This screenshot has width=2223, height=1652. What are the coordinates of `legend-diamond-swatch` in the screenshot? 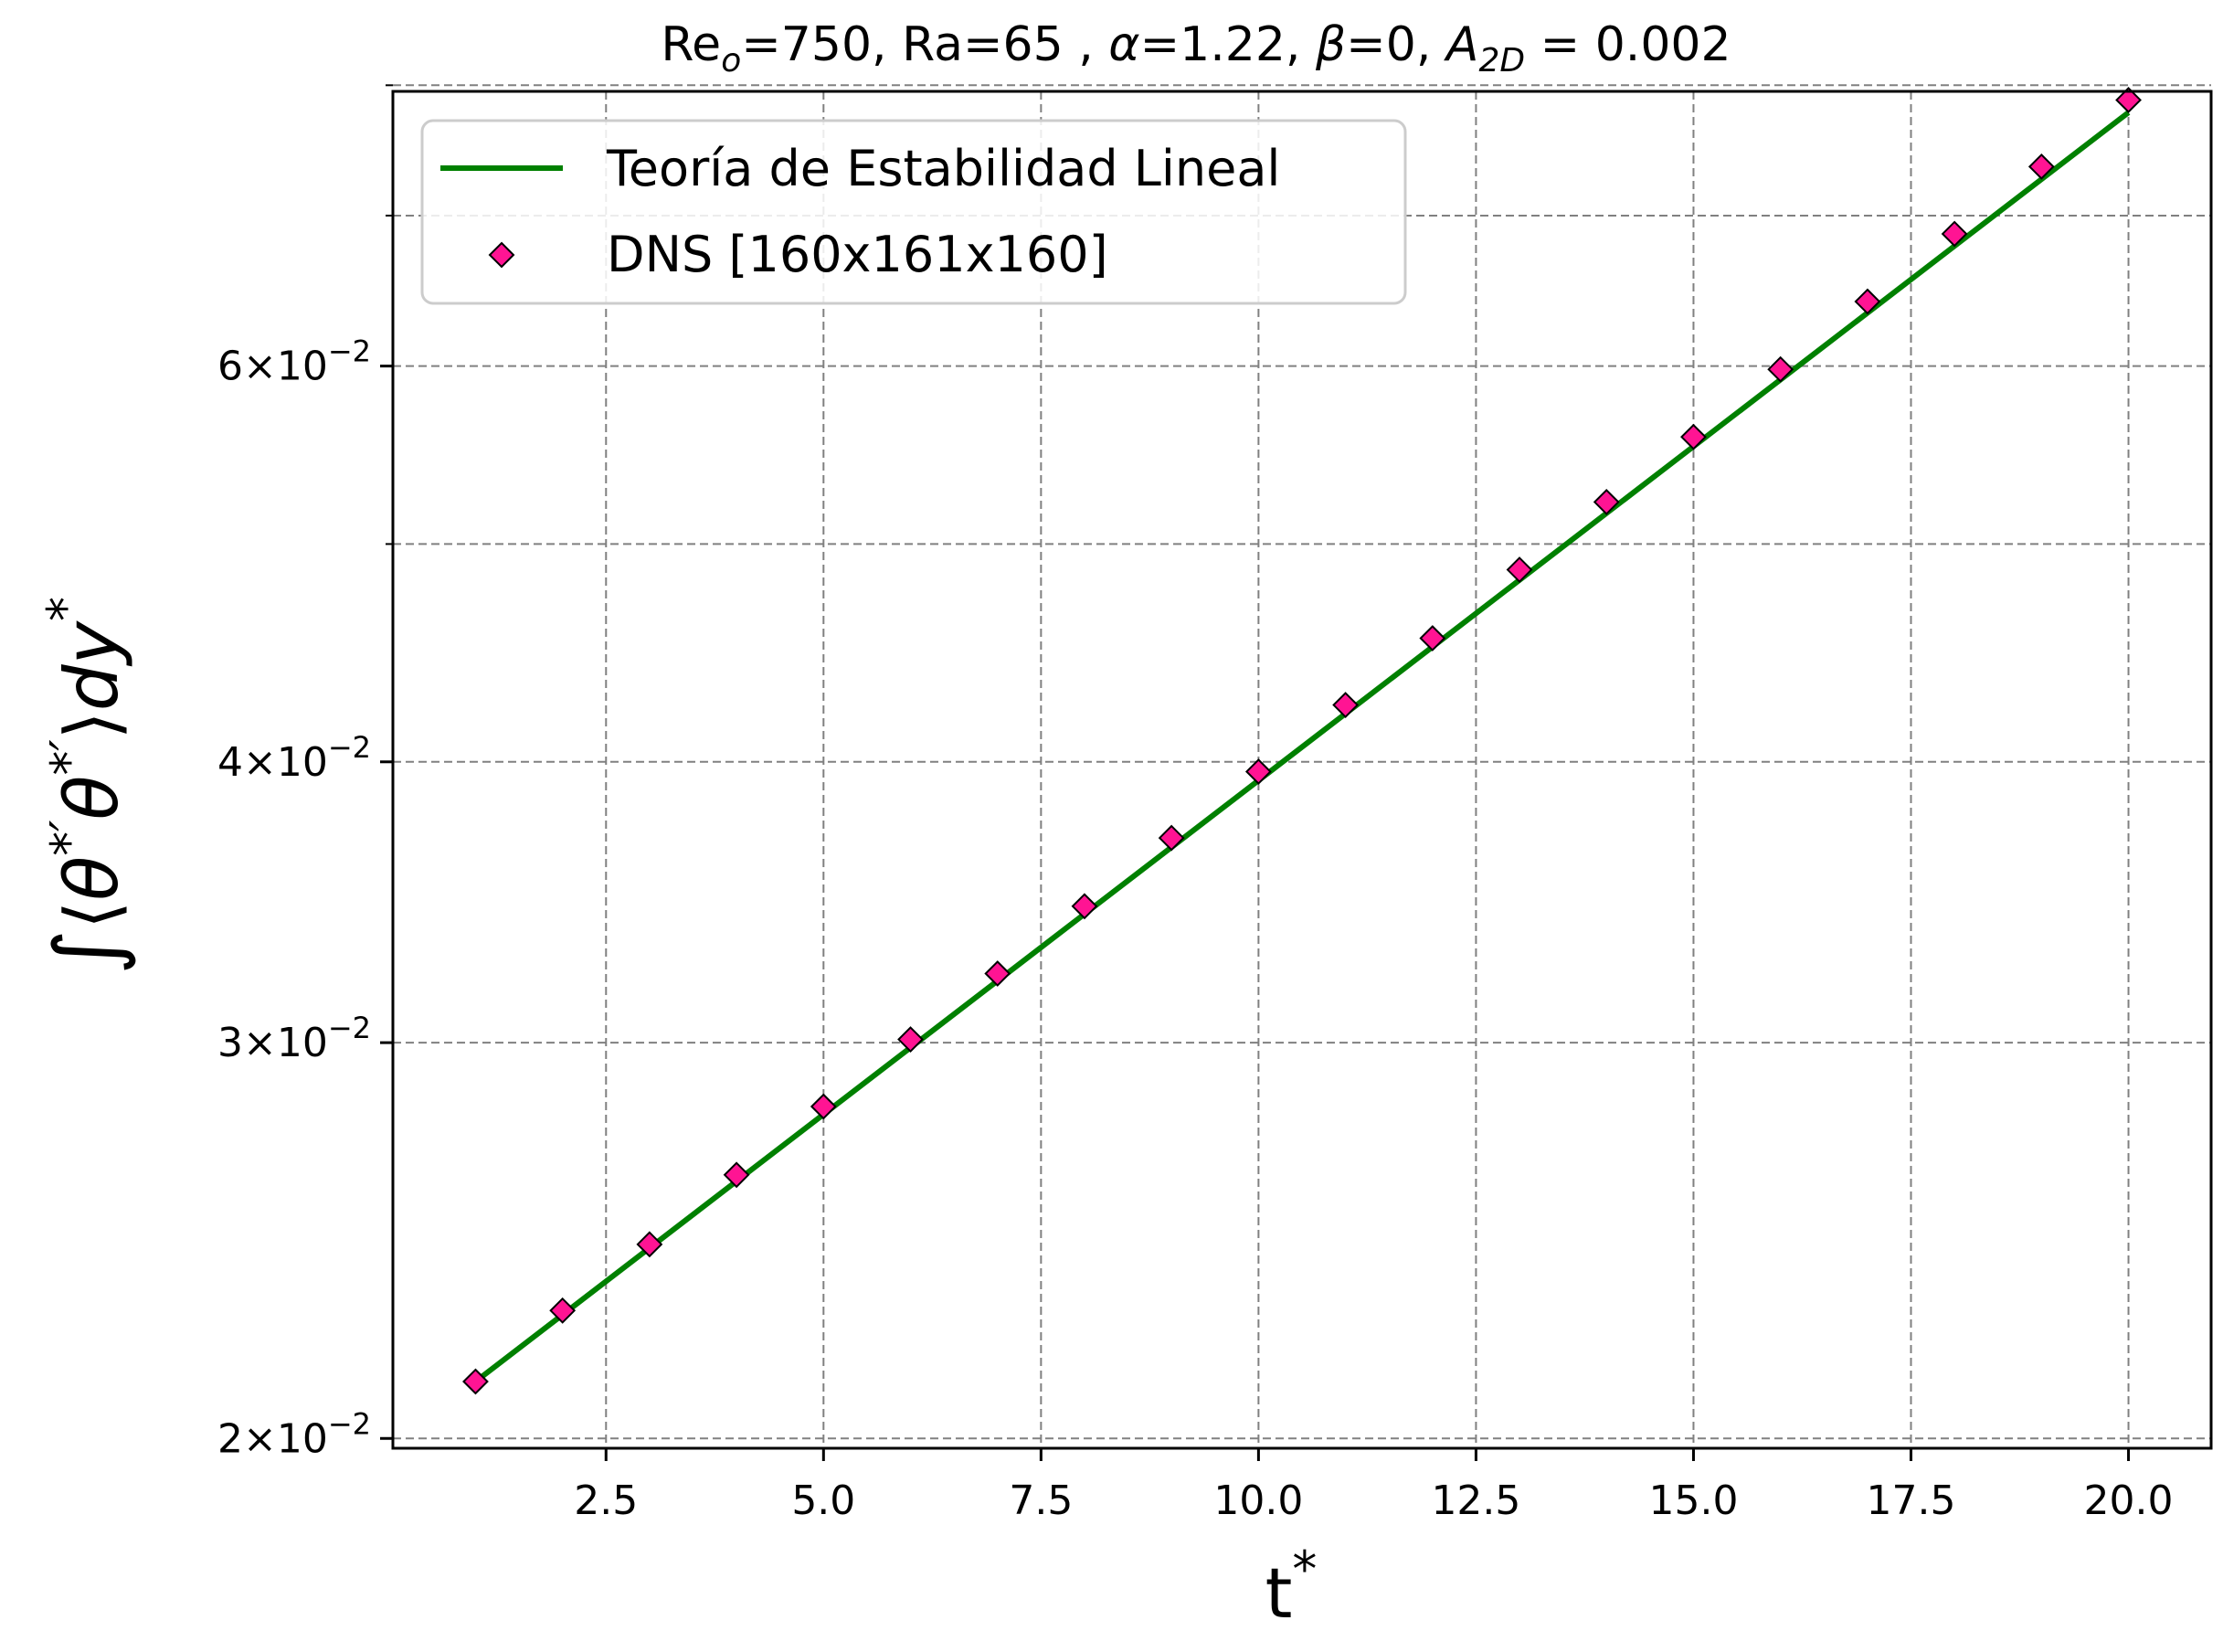 It's located at (501, 255).